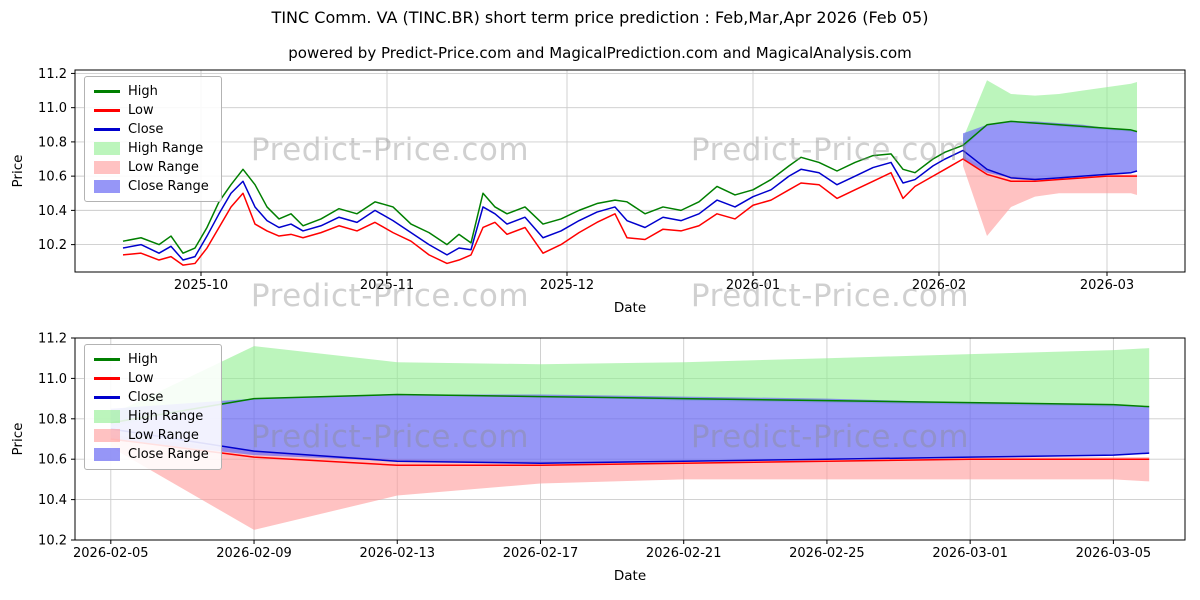 The width and height of the screenshot is (1200, 600). What do you see at coordinates (1114, 553) in the screenshot?
I see `x-tick-label: 2026-03-05` at bounding box center [1114, 553].